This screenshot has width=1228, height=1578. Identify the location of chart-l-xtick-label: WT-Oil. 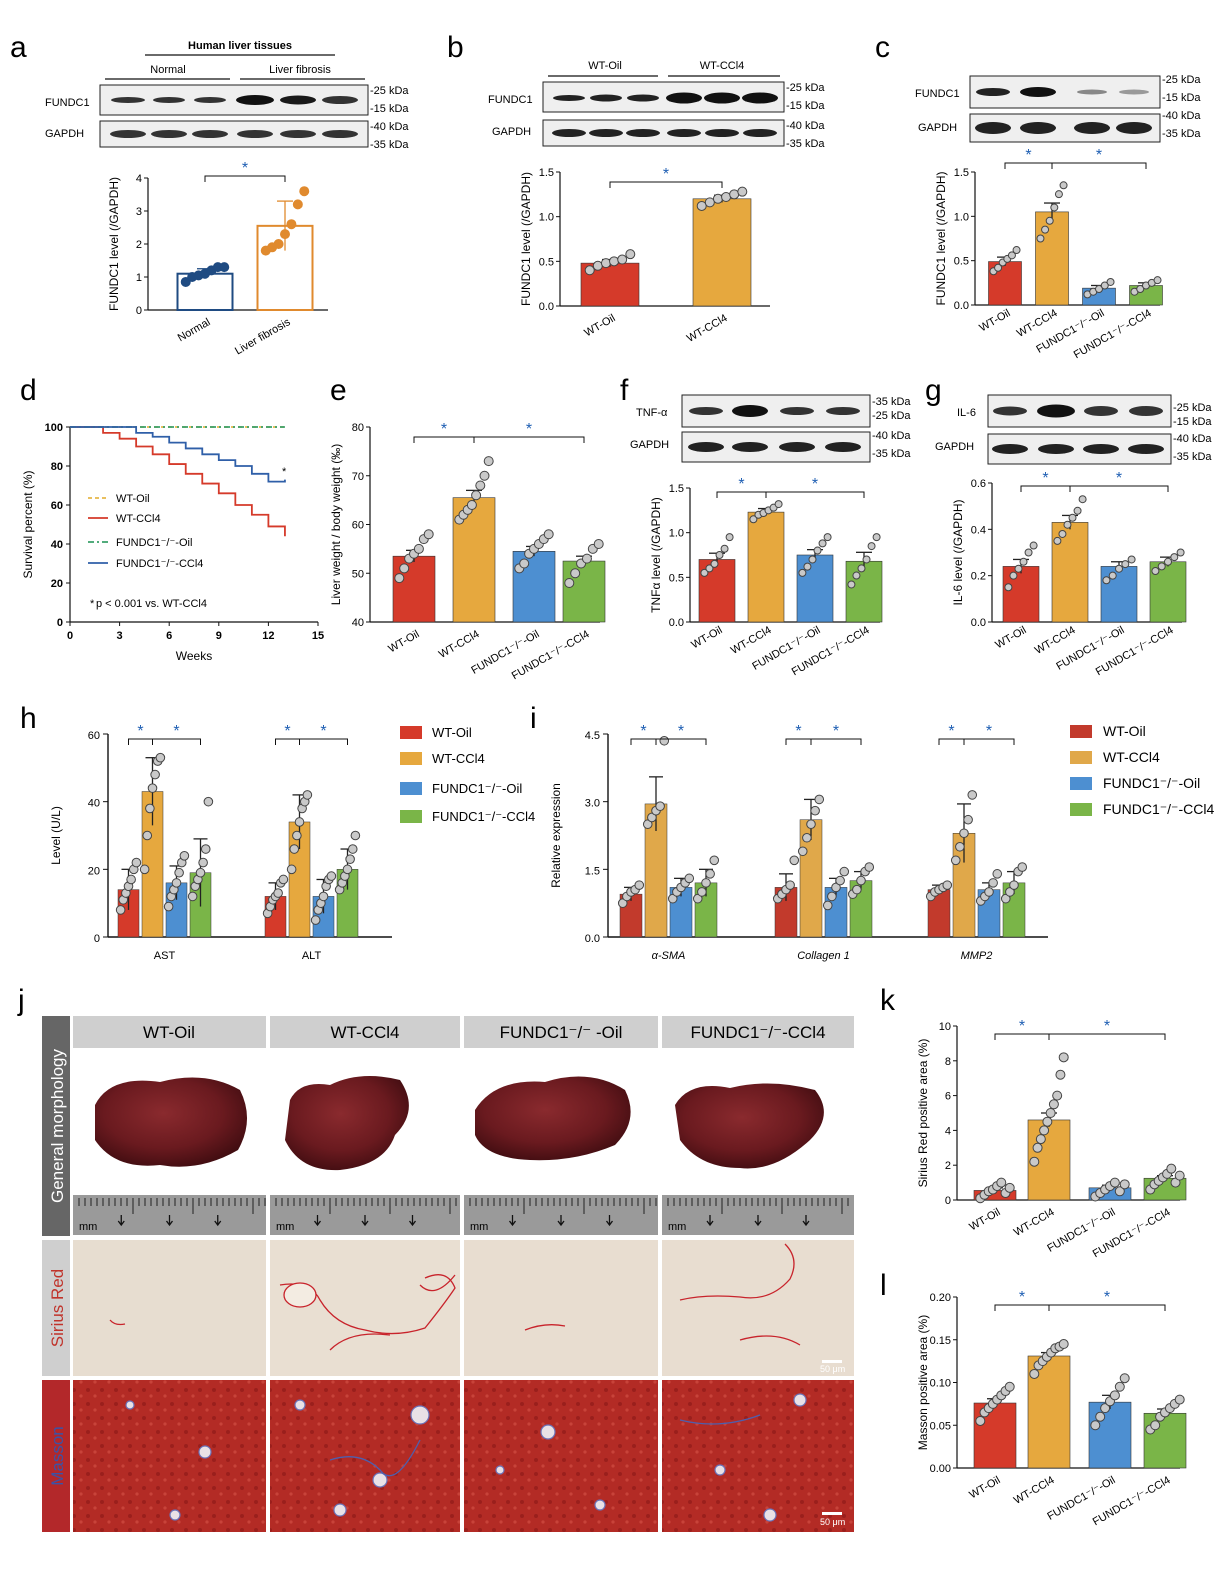
(984, 1487).